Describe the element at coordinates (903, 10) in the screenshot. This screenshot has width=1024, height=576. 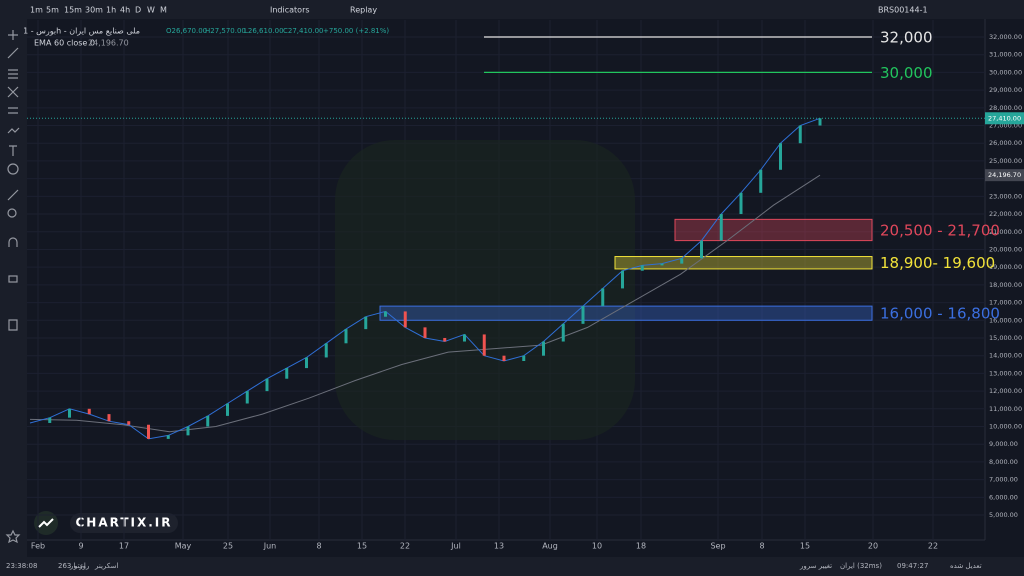
I see `symbol-label: BRS00144-1` at that location.